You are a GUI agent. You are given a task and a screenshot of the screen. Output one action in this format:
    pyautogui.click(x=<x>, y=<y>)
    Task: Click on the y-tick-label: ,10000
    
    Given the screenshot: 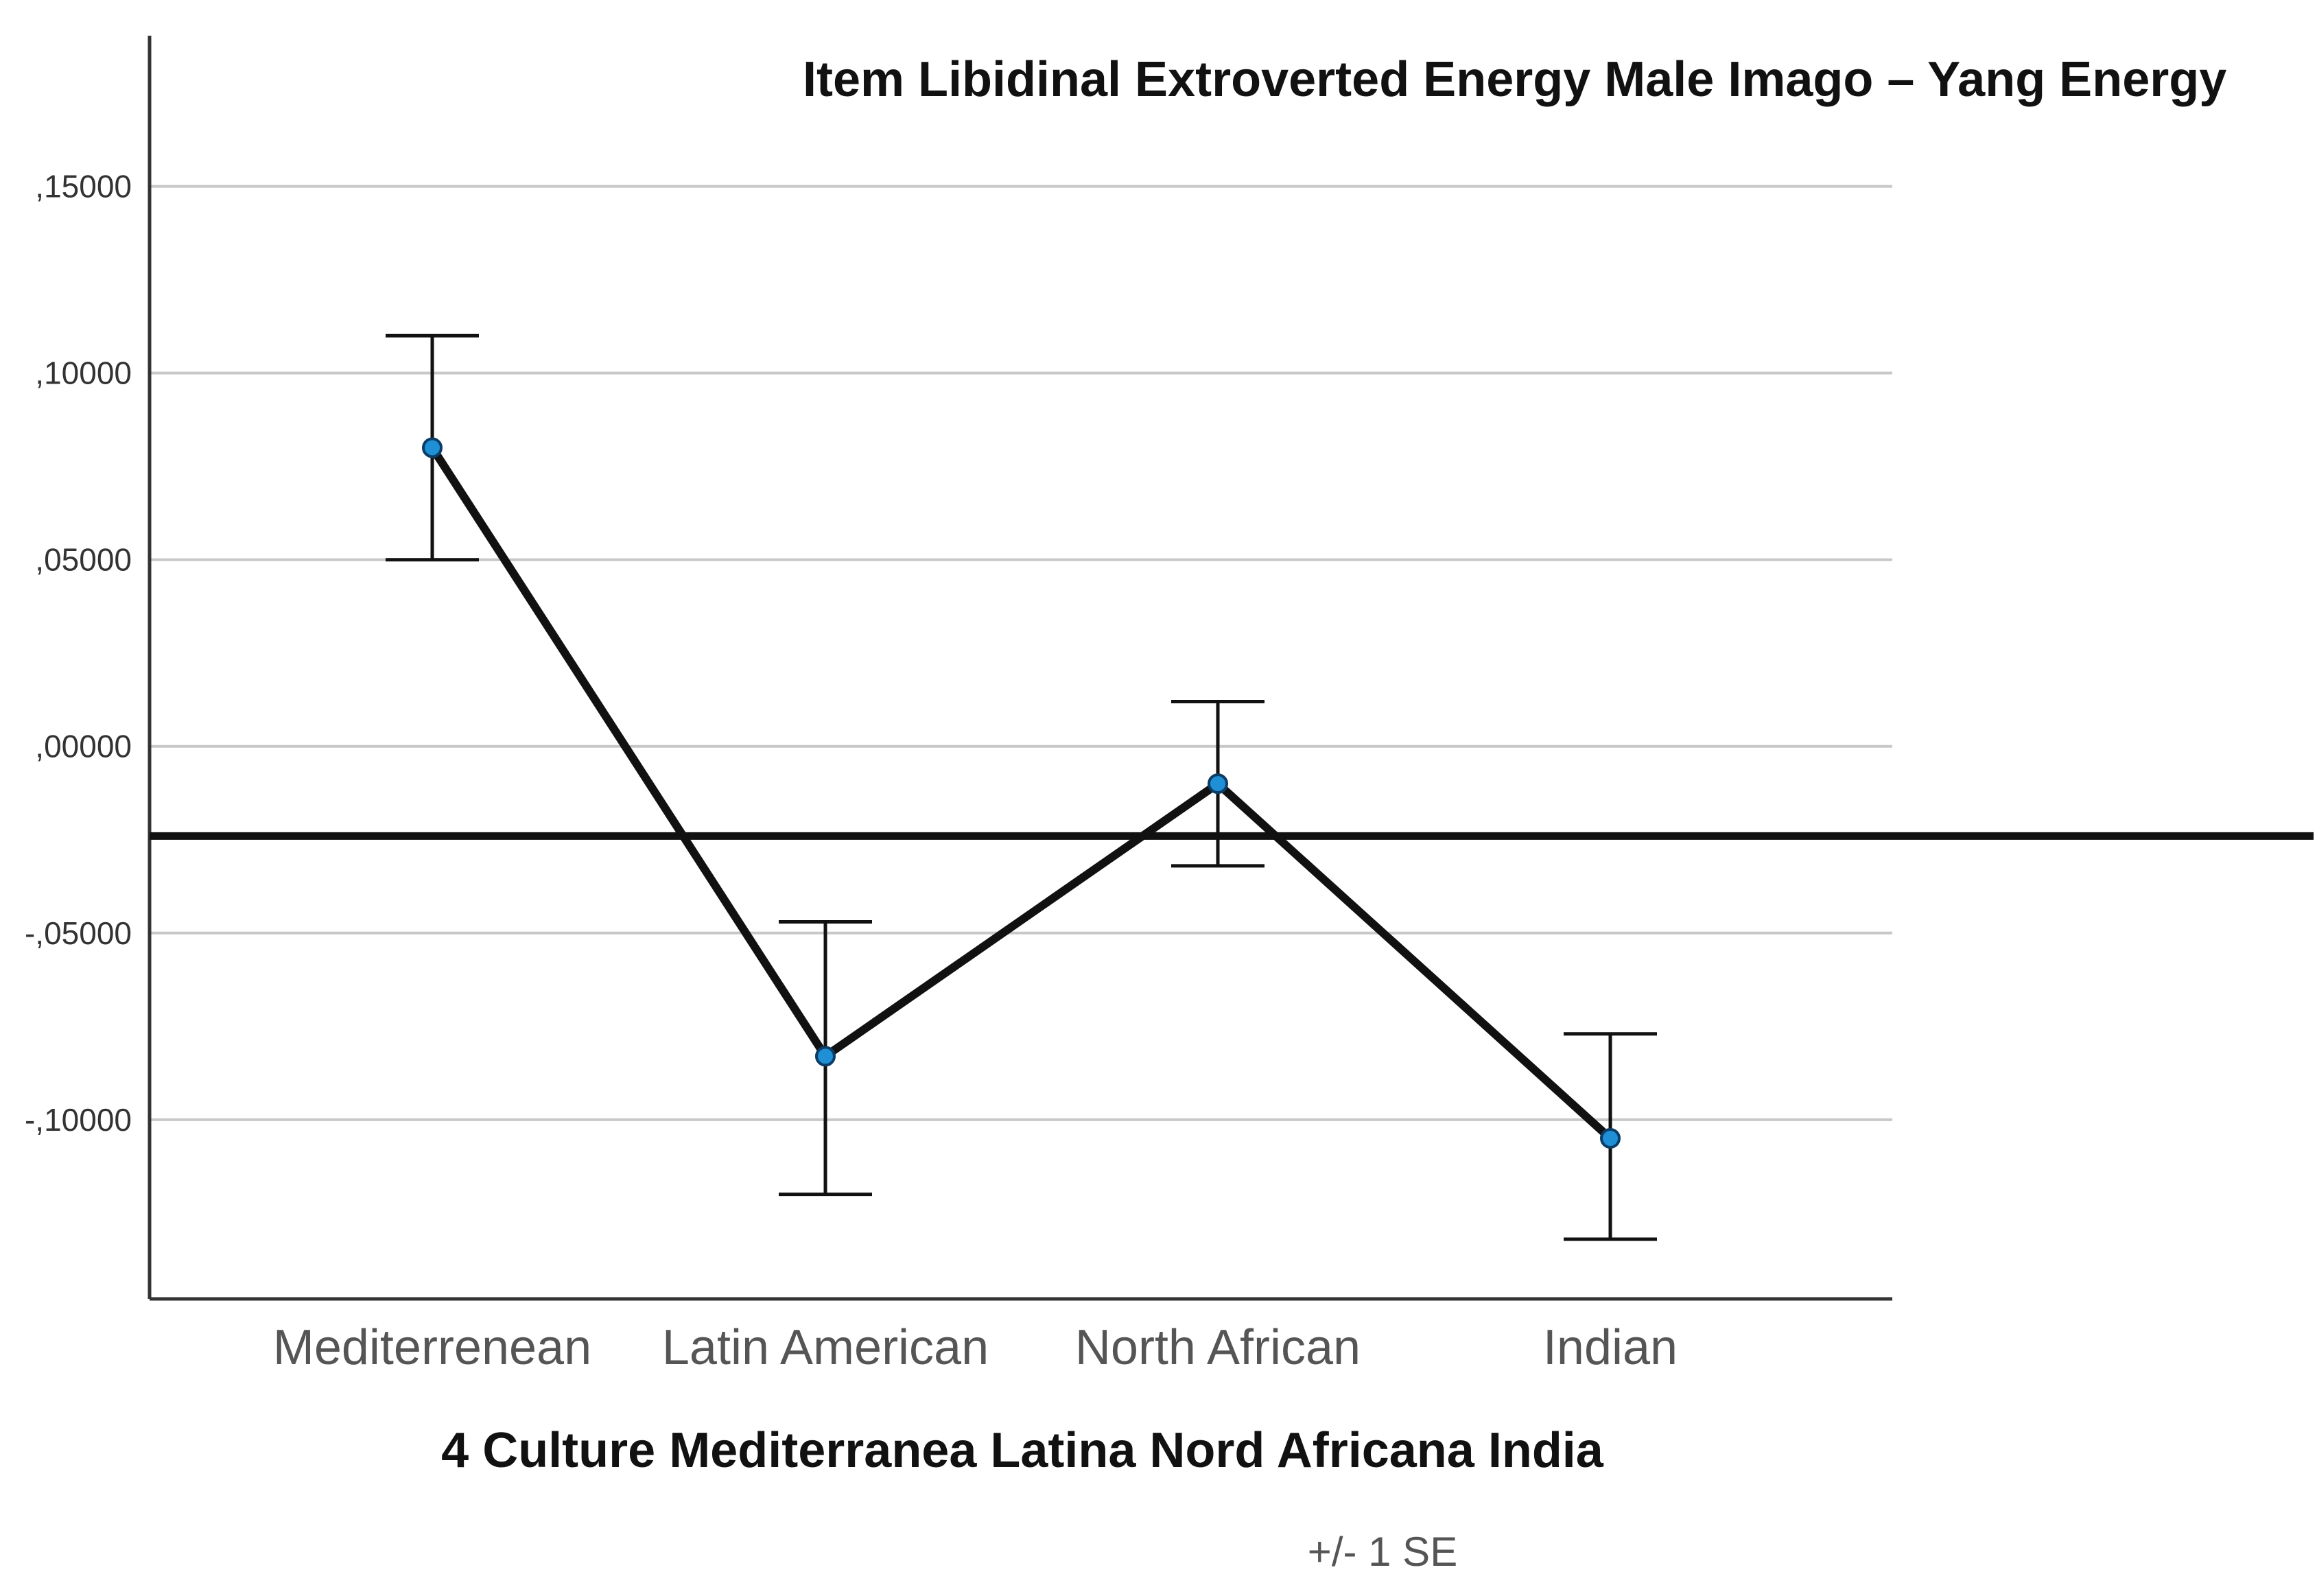 What is the action you would take?
    pyautogui.click(x=83, y=373)
    